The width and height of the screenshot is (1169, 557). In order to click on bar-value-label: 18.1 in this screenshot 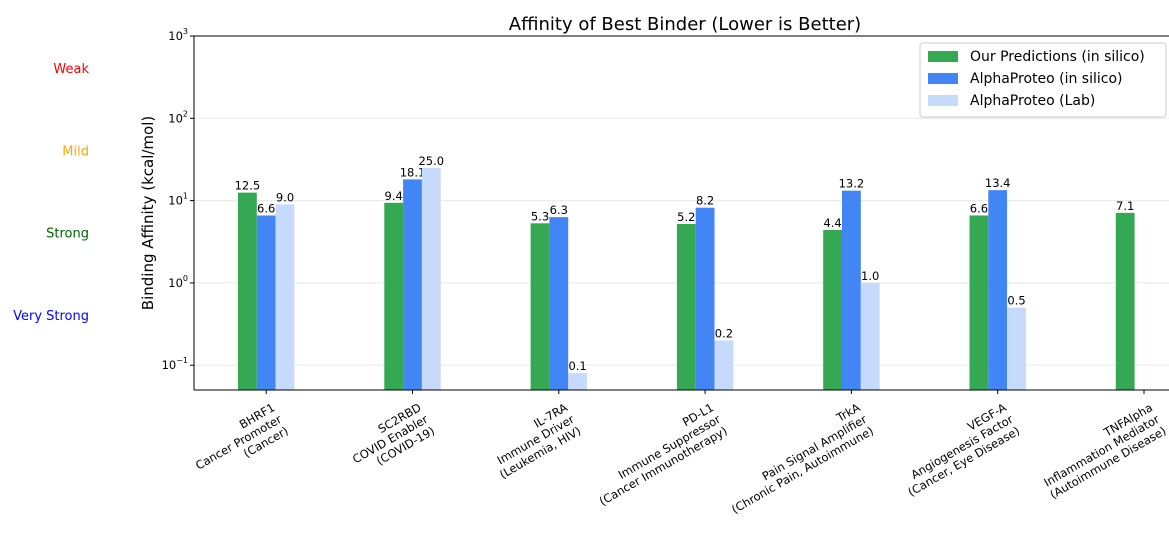, I will do `click(413, 172)`.